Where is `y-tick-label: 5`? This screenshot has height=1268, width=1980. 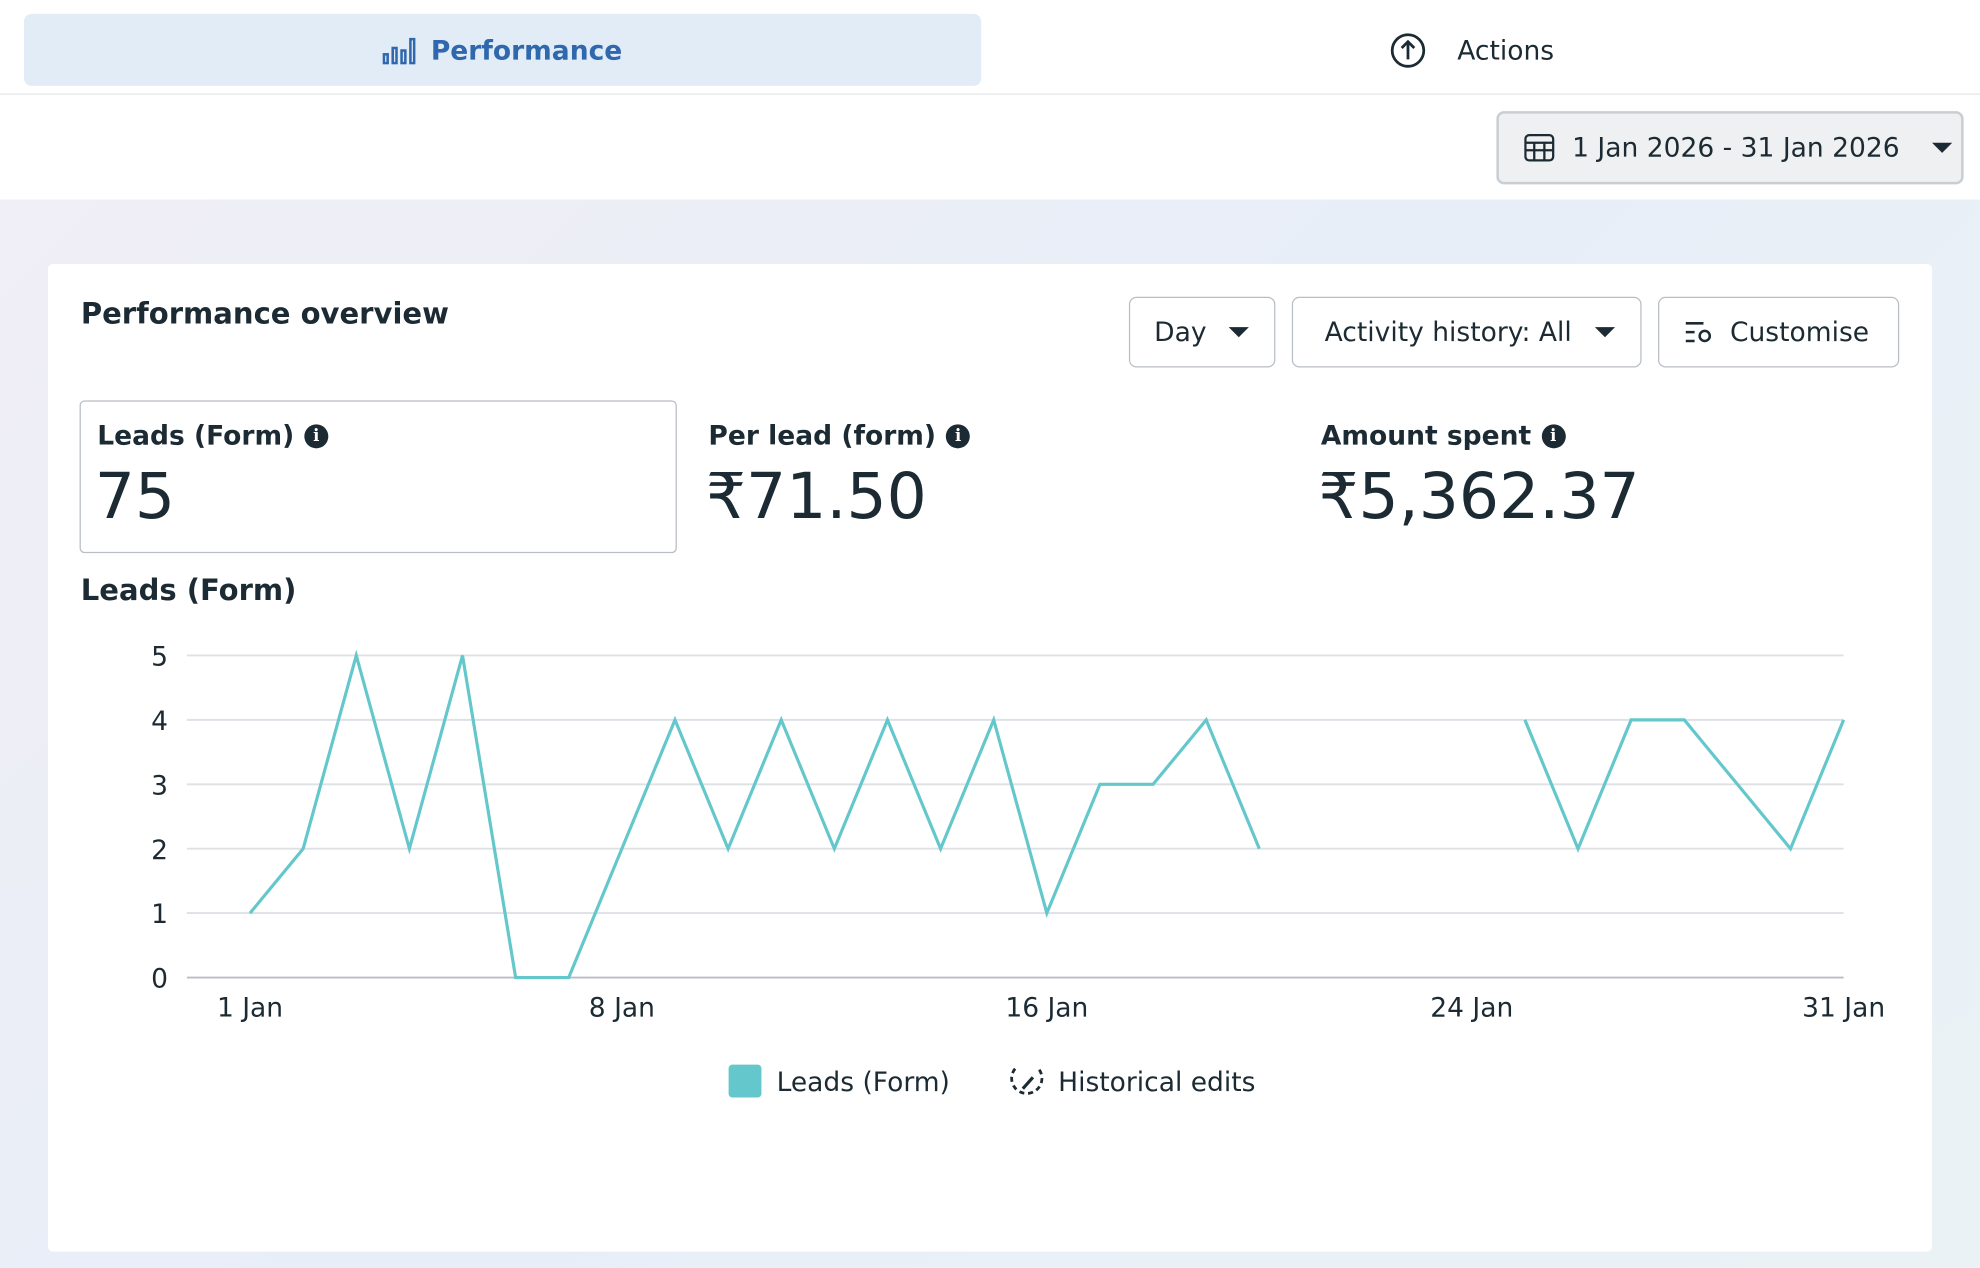 y-tick-label: 5 is located at coordinates (159, 657).